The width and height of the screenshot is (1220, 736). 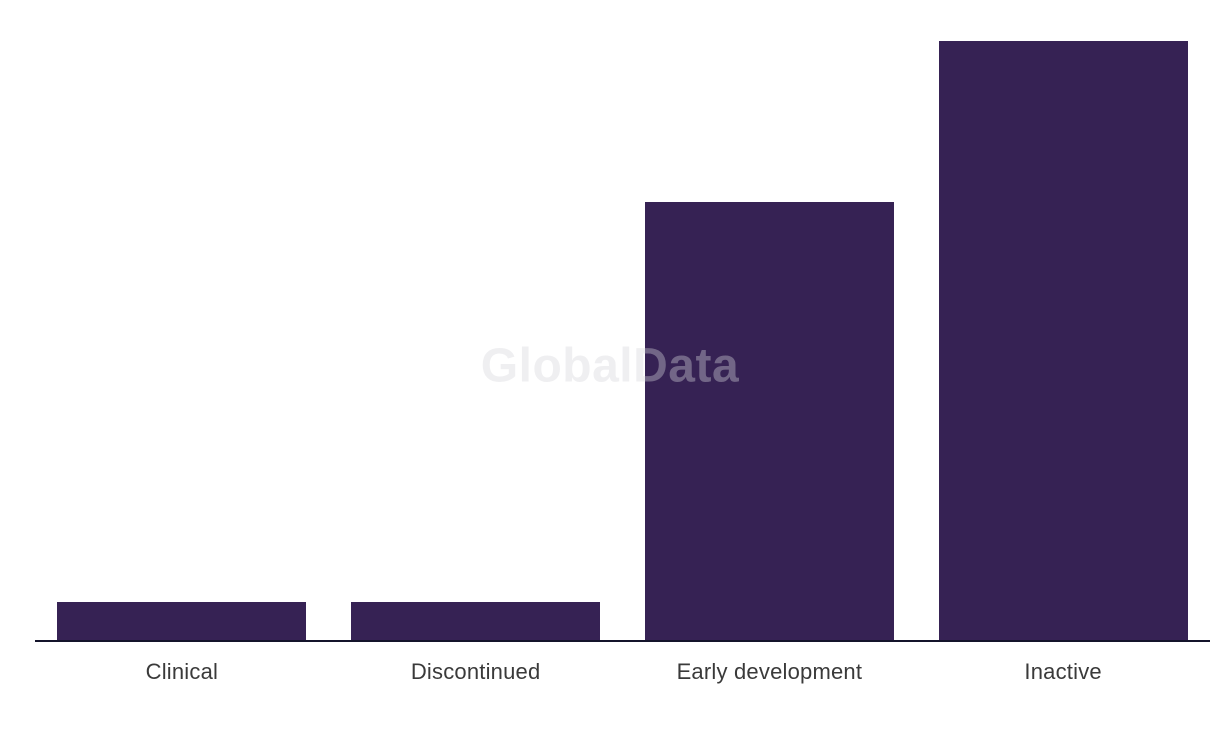 I want to click on x-axis-line, so click(x=622, y=641).